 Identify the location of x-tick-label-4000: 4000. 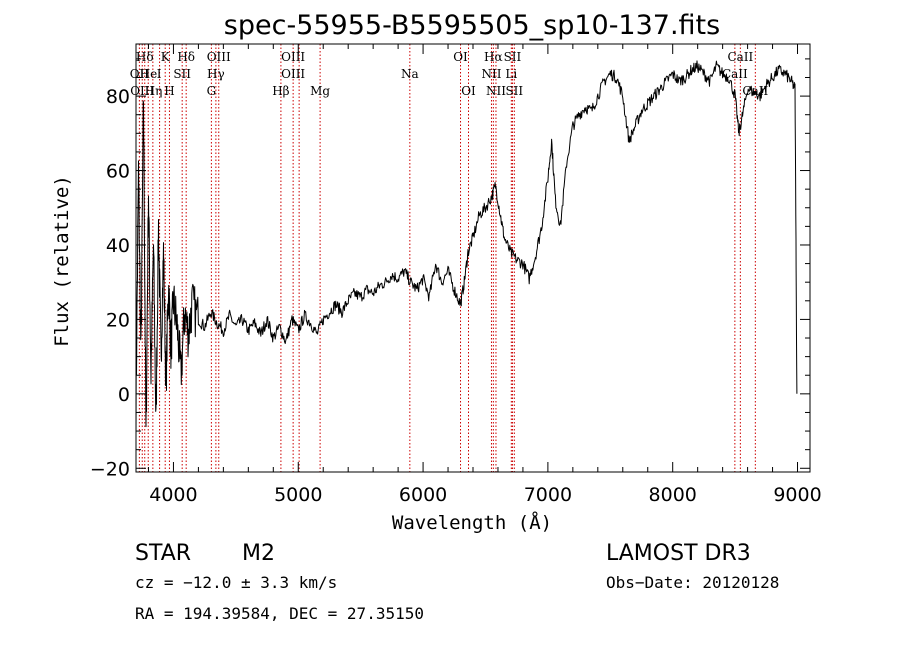
(173, 495).